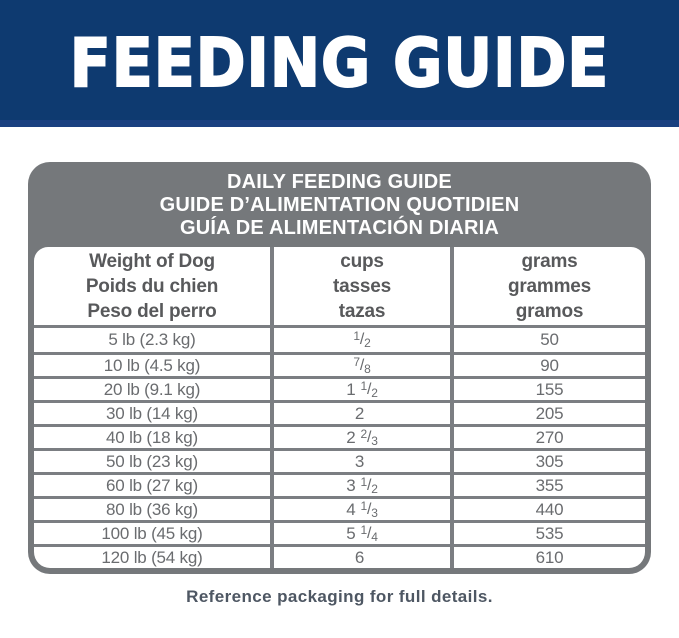 Image resolution: width=679 pixels, height=638 pixels. Describe the element at coordinates (339, 182) in the screenshot. I see `table-title-line: DAILY FEEDING GUIDE` at that location.